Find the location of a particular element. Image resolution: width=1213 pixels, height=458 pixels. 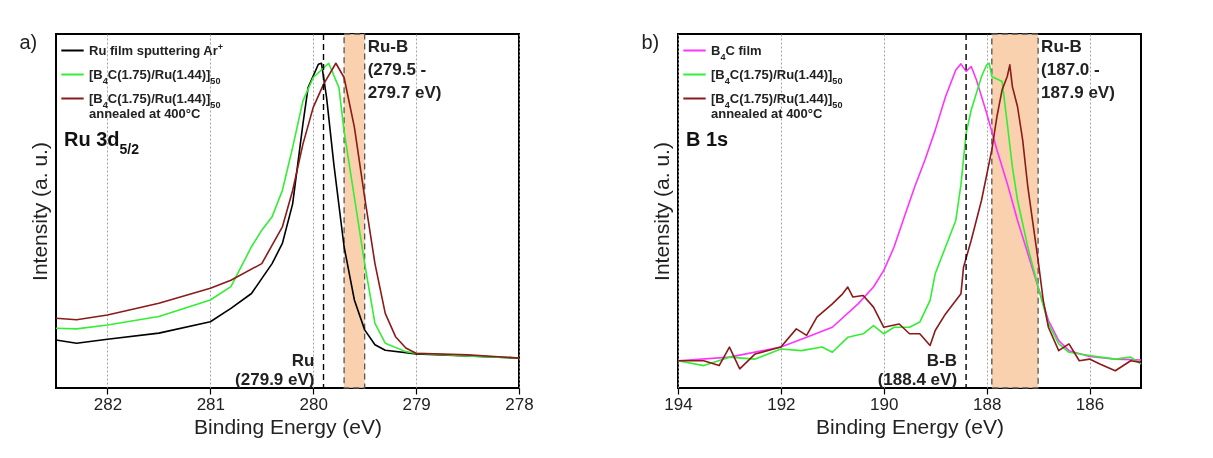

x-tick-label: 280 is located at coordinates (313, 404).